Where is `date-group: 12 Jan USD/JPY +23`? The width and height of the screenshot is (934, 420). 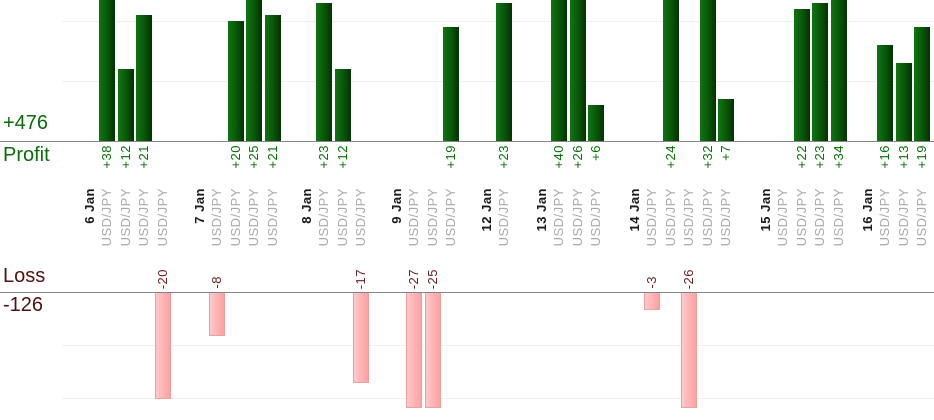 date-group: 12 Jan USD/JPY +23 is located at coordinates (496, 210).